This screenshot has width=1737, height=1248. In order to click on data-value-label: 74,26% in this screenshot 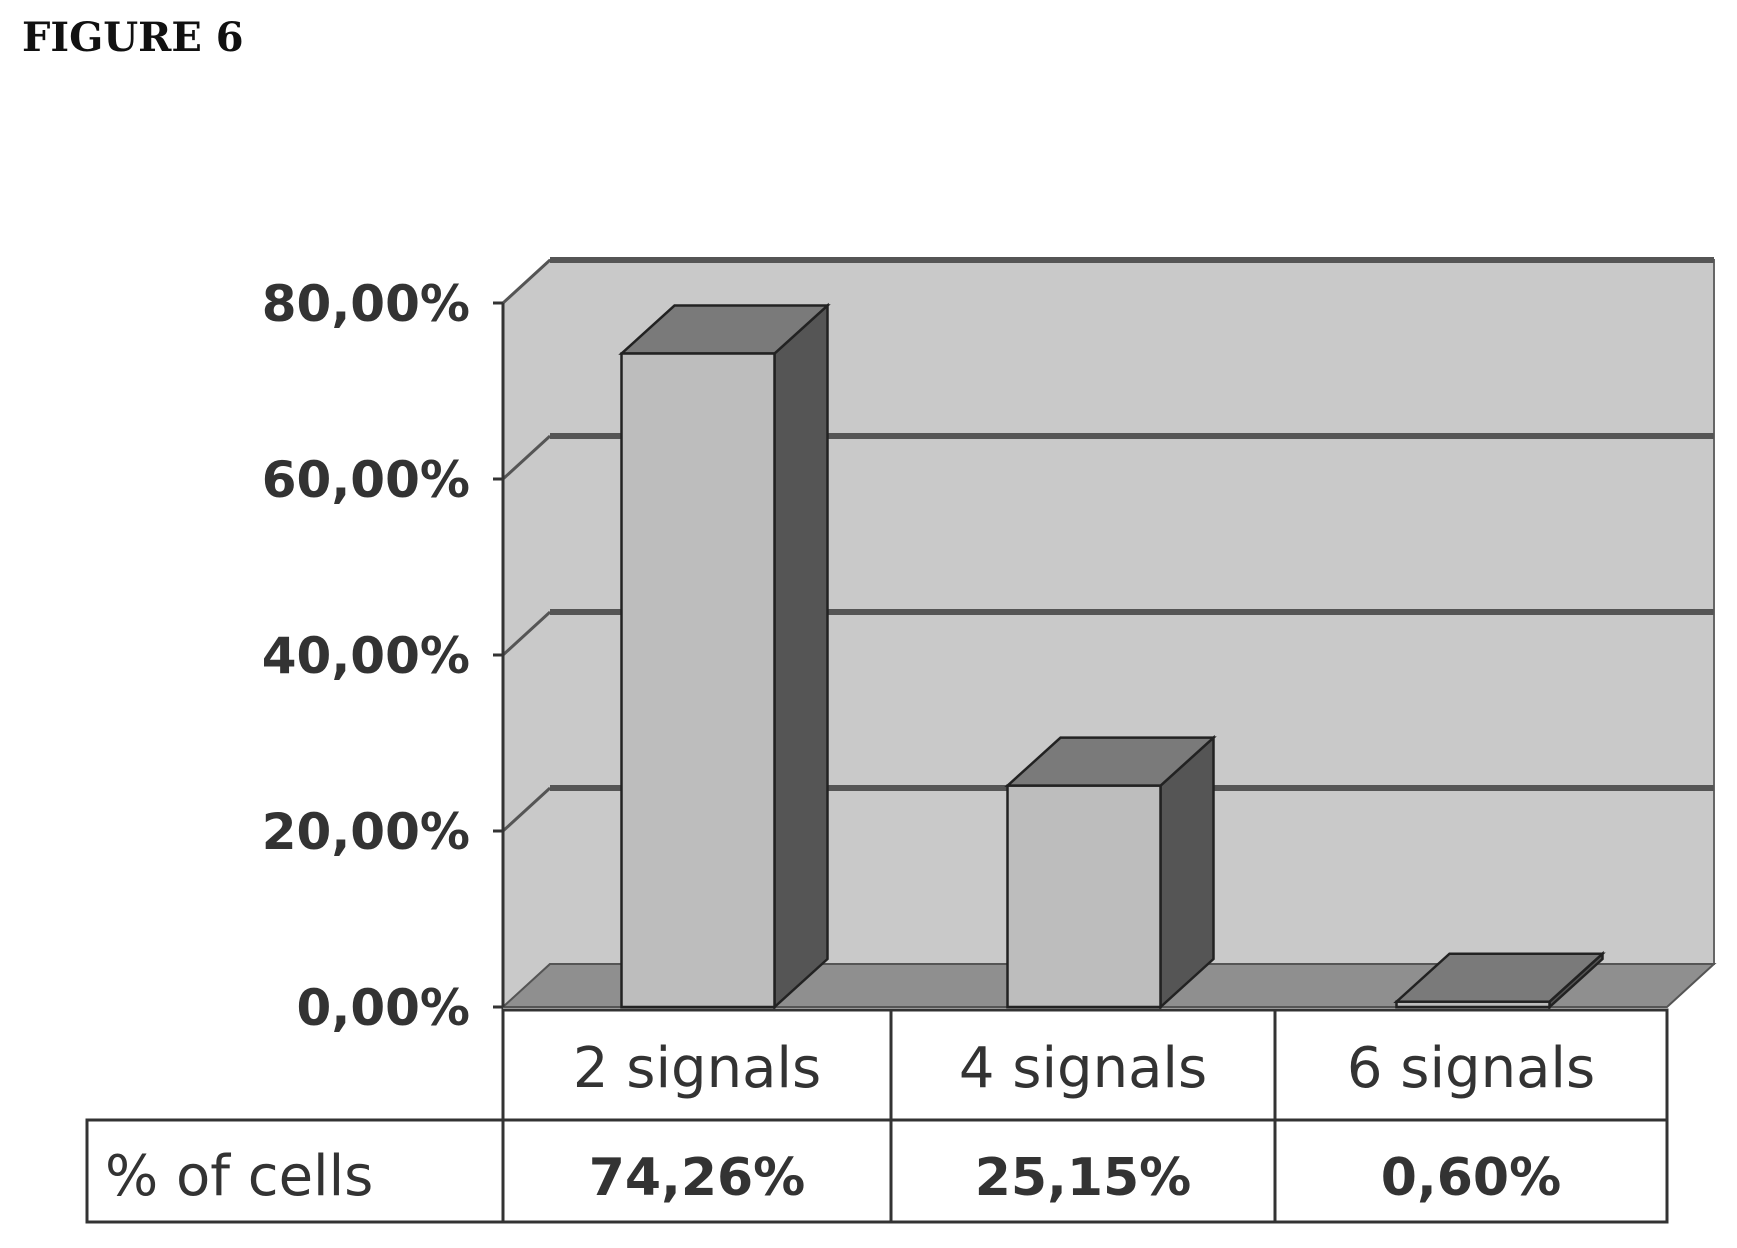, I will do `click(697, 1178)`.